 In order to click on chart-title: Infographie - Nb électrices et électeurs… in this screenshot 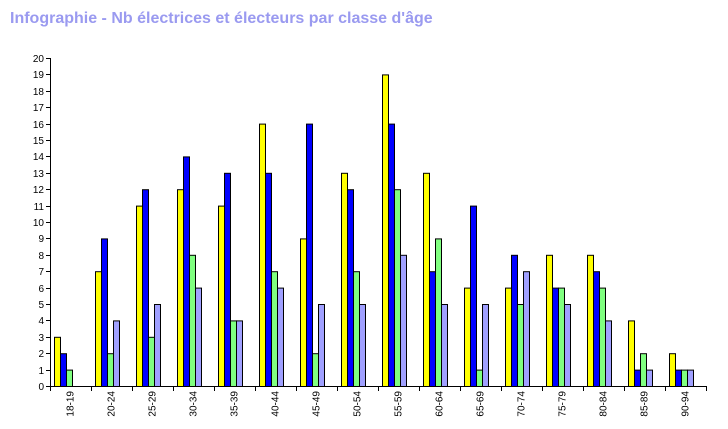, I will do `click(221, 18)`.